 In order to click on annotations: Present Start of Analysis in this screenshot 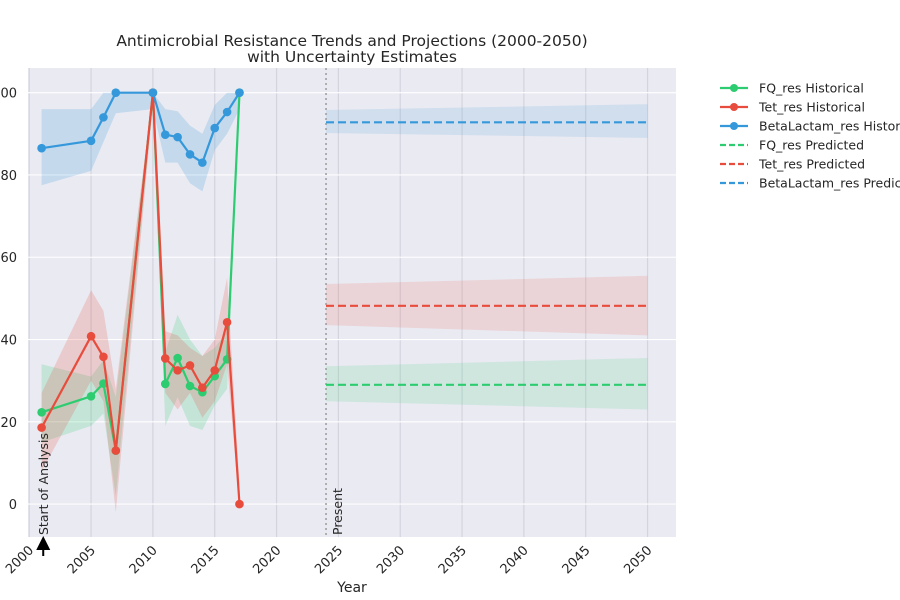, I will do `click(190, 494)`.